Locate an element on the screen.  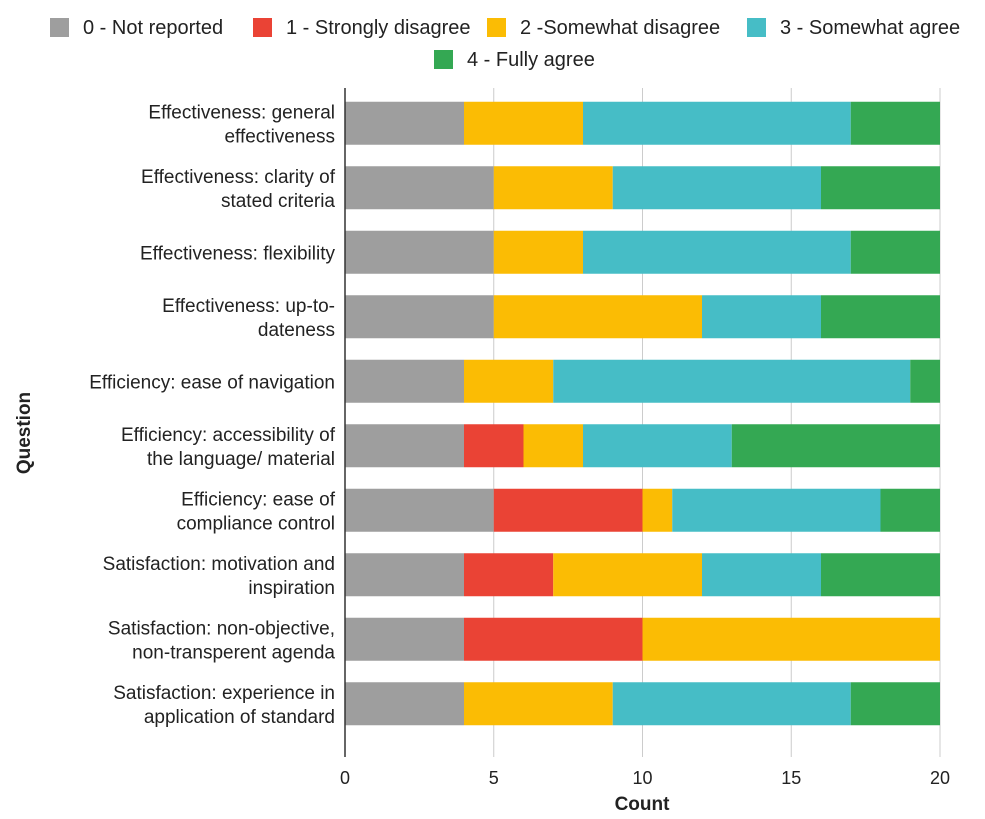
y-axis-title: Question is located at coordinates (24, 433).